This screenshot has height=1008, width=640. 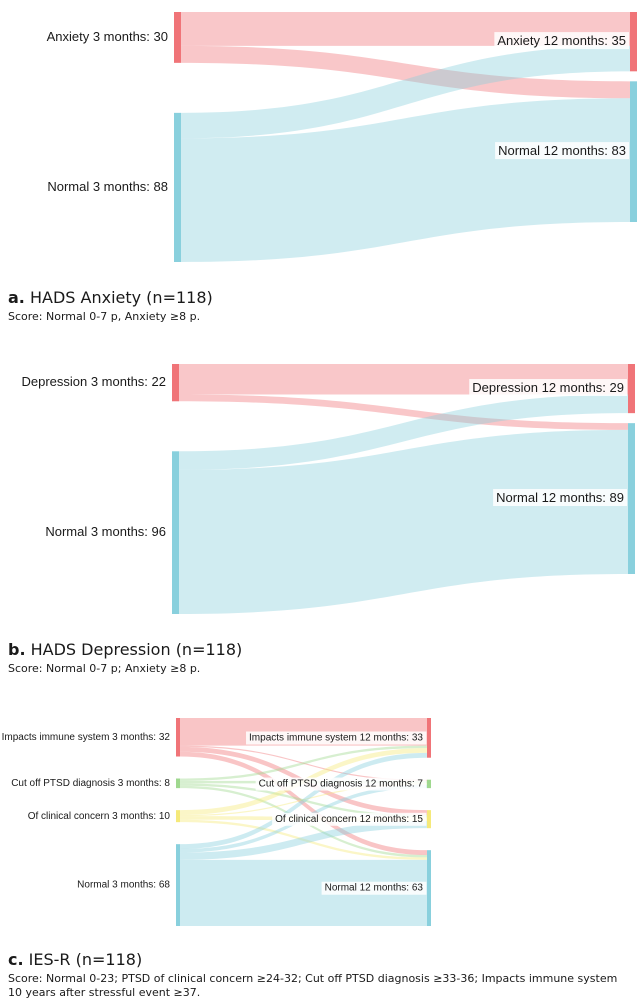 What do you see at coordinates (85, 959) in the screenshot?
I see `title-text: IES-R (n=118)` at bounding box center [85, 959].